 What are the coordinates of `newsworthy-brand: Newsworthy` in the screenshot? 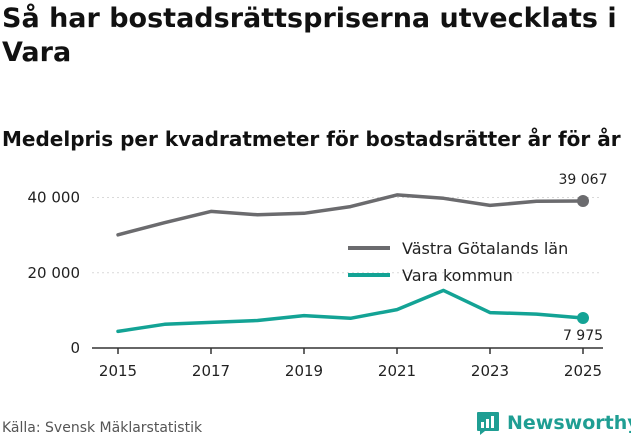 It's located at (553, 423).